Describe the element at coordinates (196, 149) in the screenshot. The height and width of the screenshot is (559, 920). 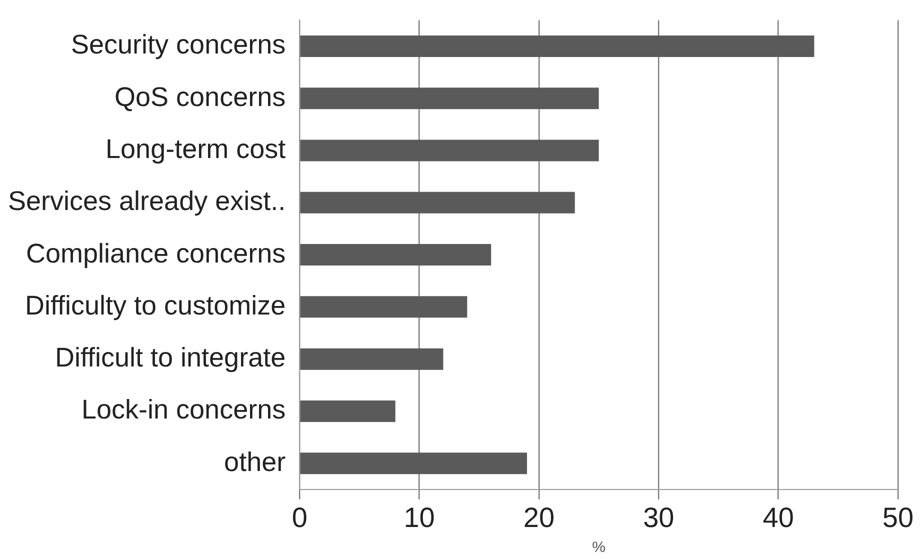
I see `y-tick-label: Long-term cost` at that location.